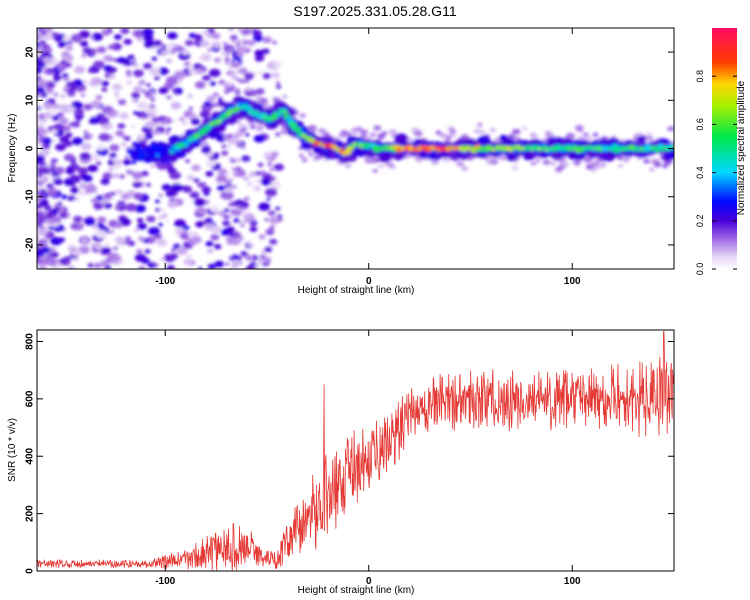 The height and width of the screenshot is (600, 750). I want to click on colorbar-ticks: 0.0 0.2 0.4 0.6 0.8, so click(716, 172).